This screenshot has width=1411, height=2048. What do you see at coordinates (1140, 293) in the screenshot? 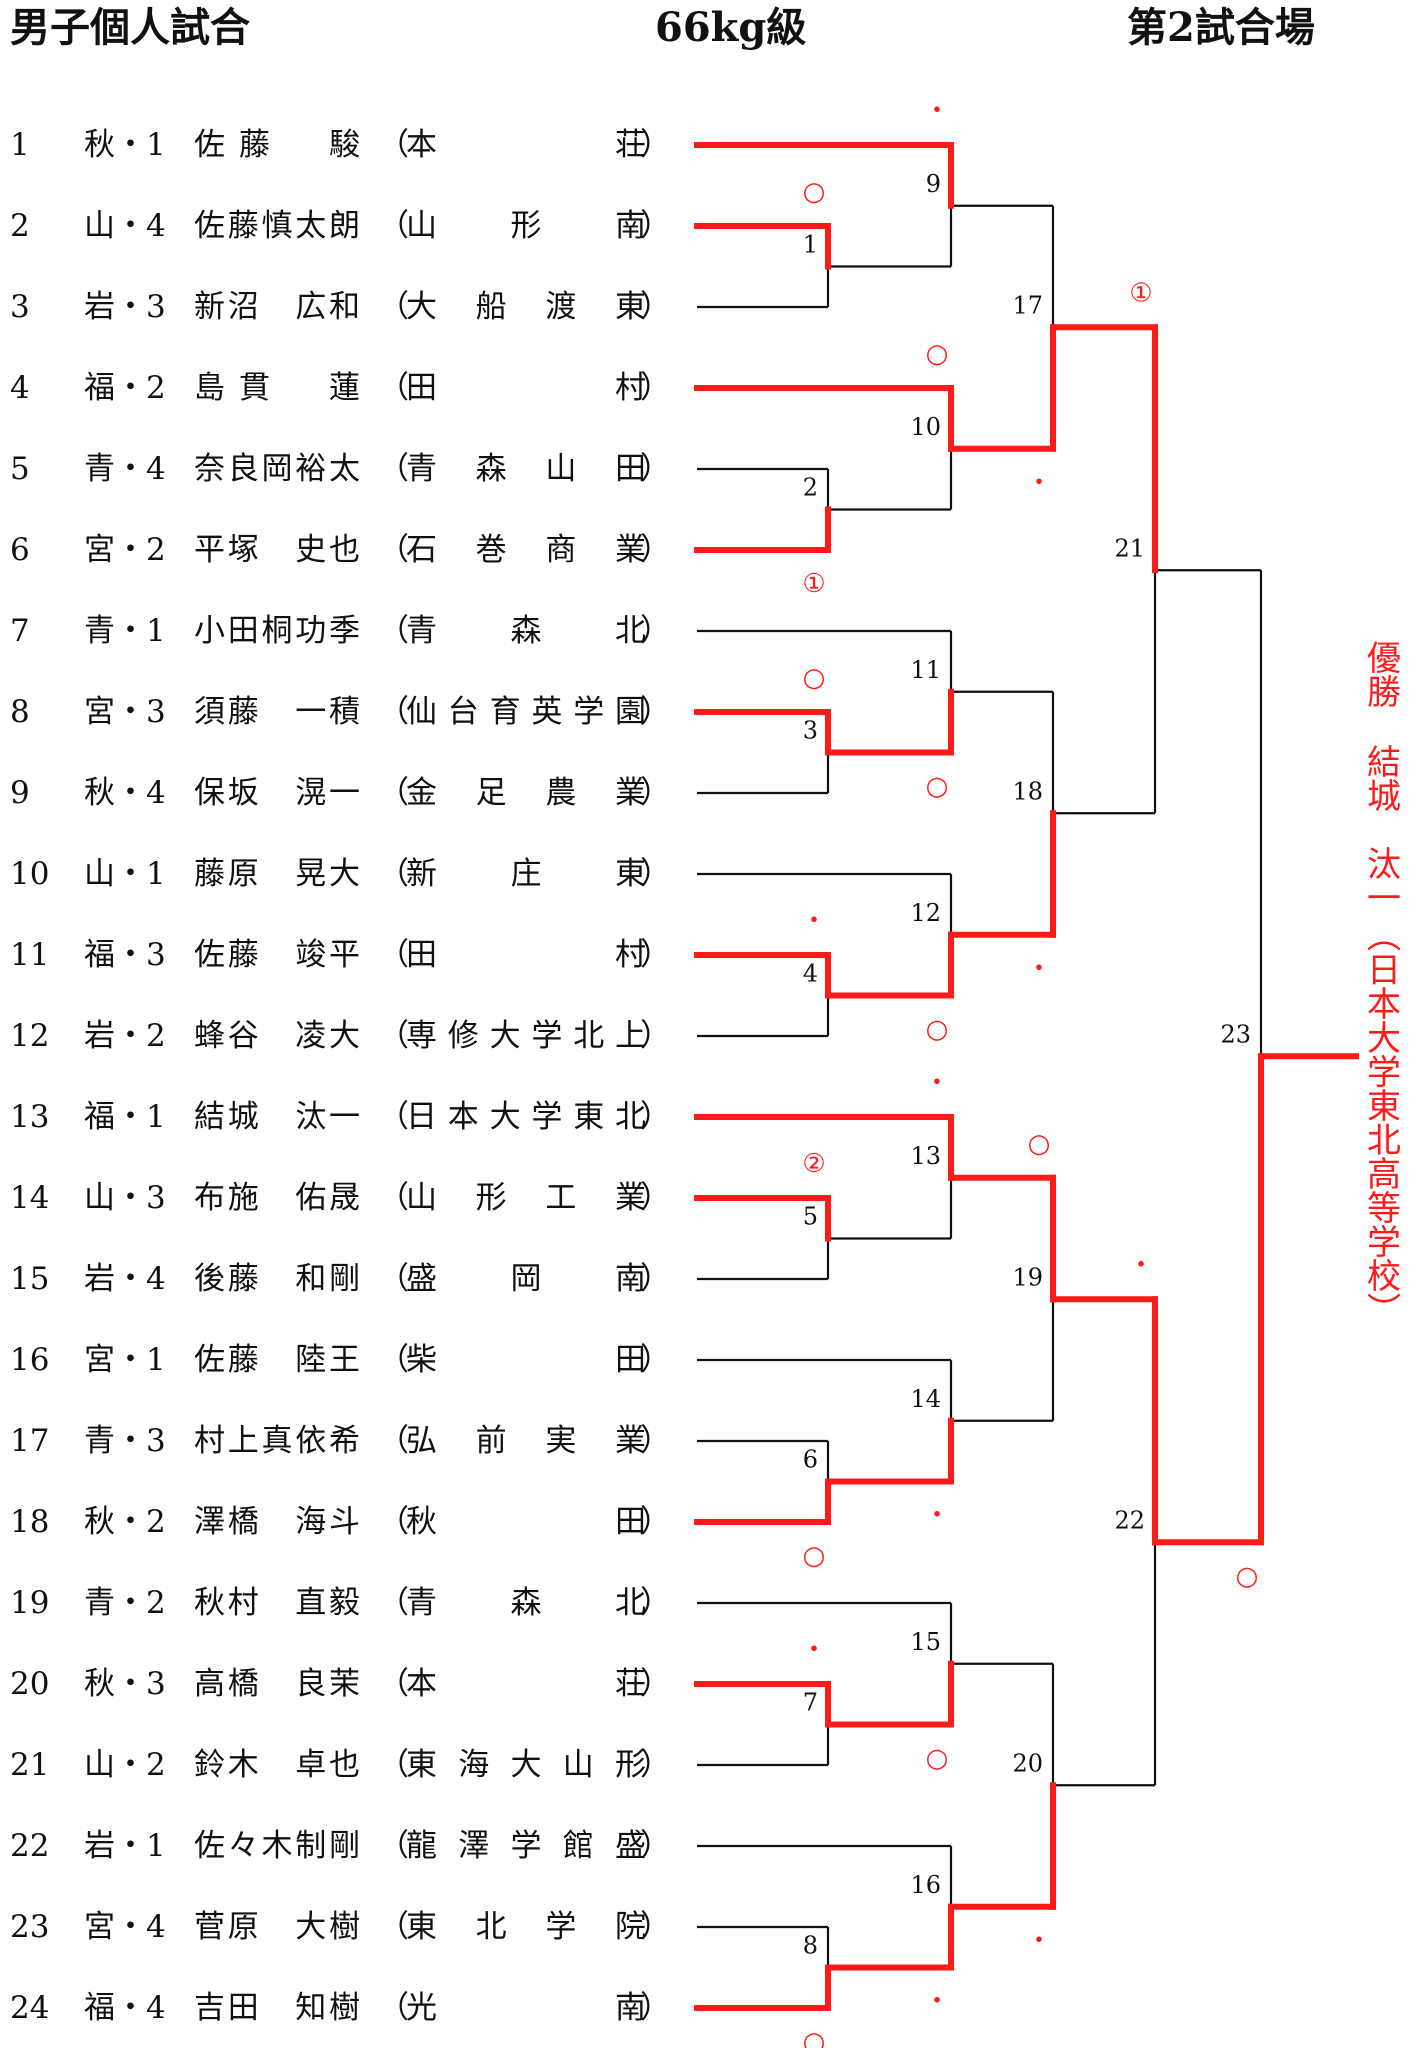
I see `result-mark: ①` at bounding box center [1140, 293].